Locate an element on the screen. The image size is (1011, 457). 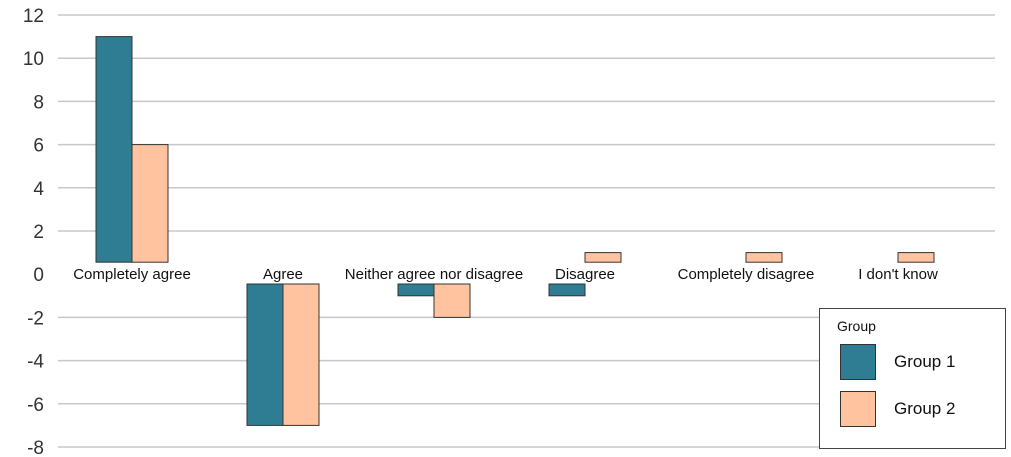
y-tick-label: 4 is located at coordinates (38, 189).